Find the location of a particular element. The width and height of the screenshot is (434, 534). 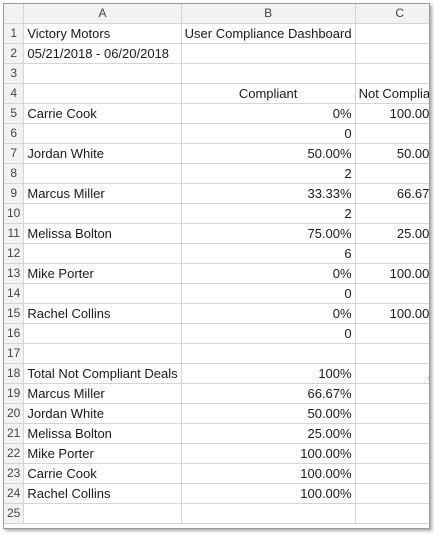

cell-a: Total Not Compliant Deals is located at coordinates (102, 373).